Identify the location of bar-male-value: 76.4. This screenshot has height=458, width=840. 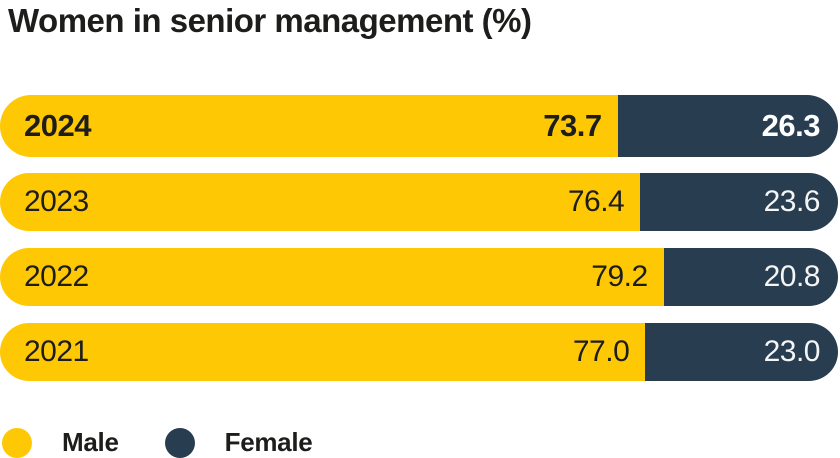
(596, 201).